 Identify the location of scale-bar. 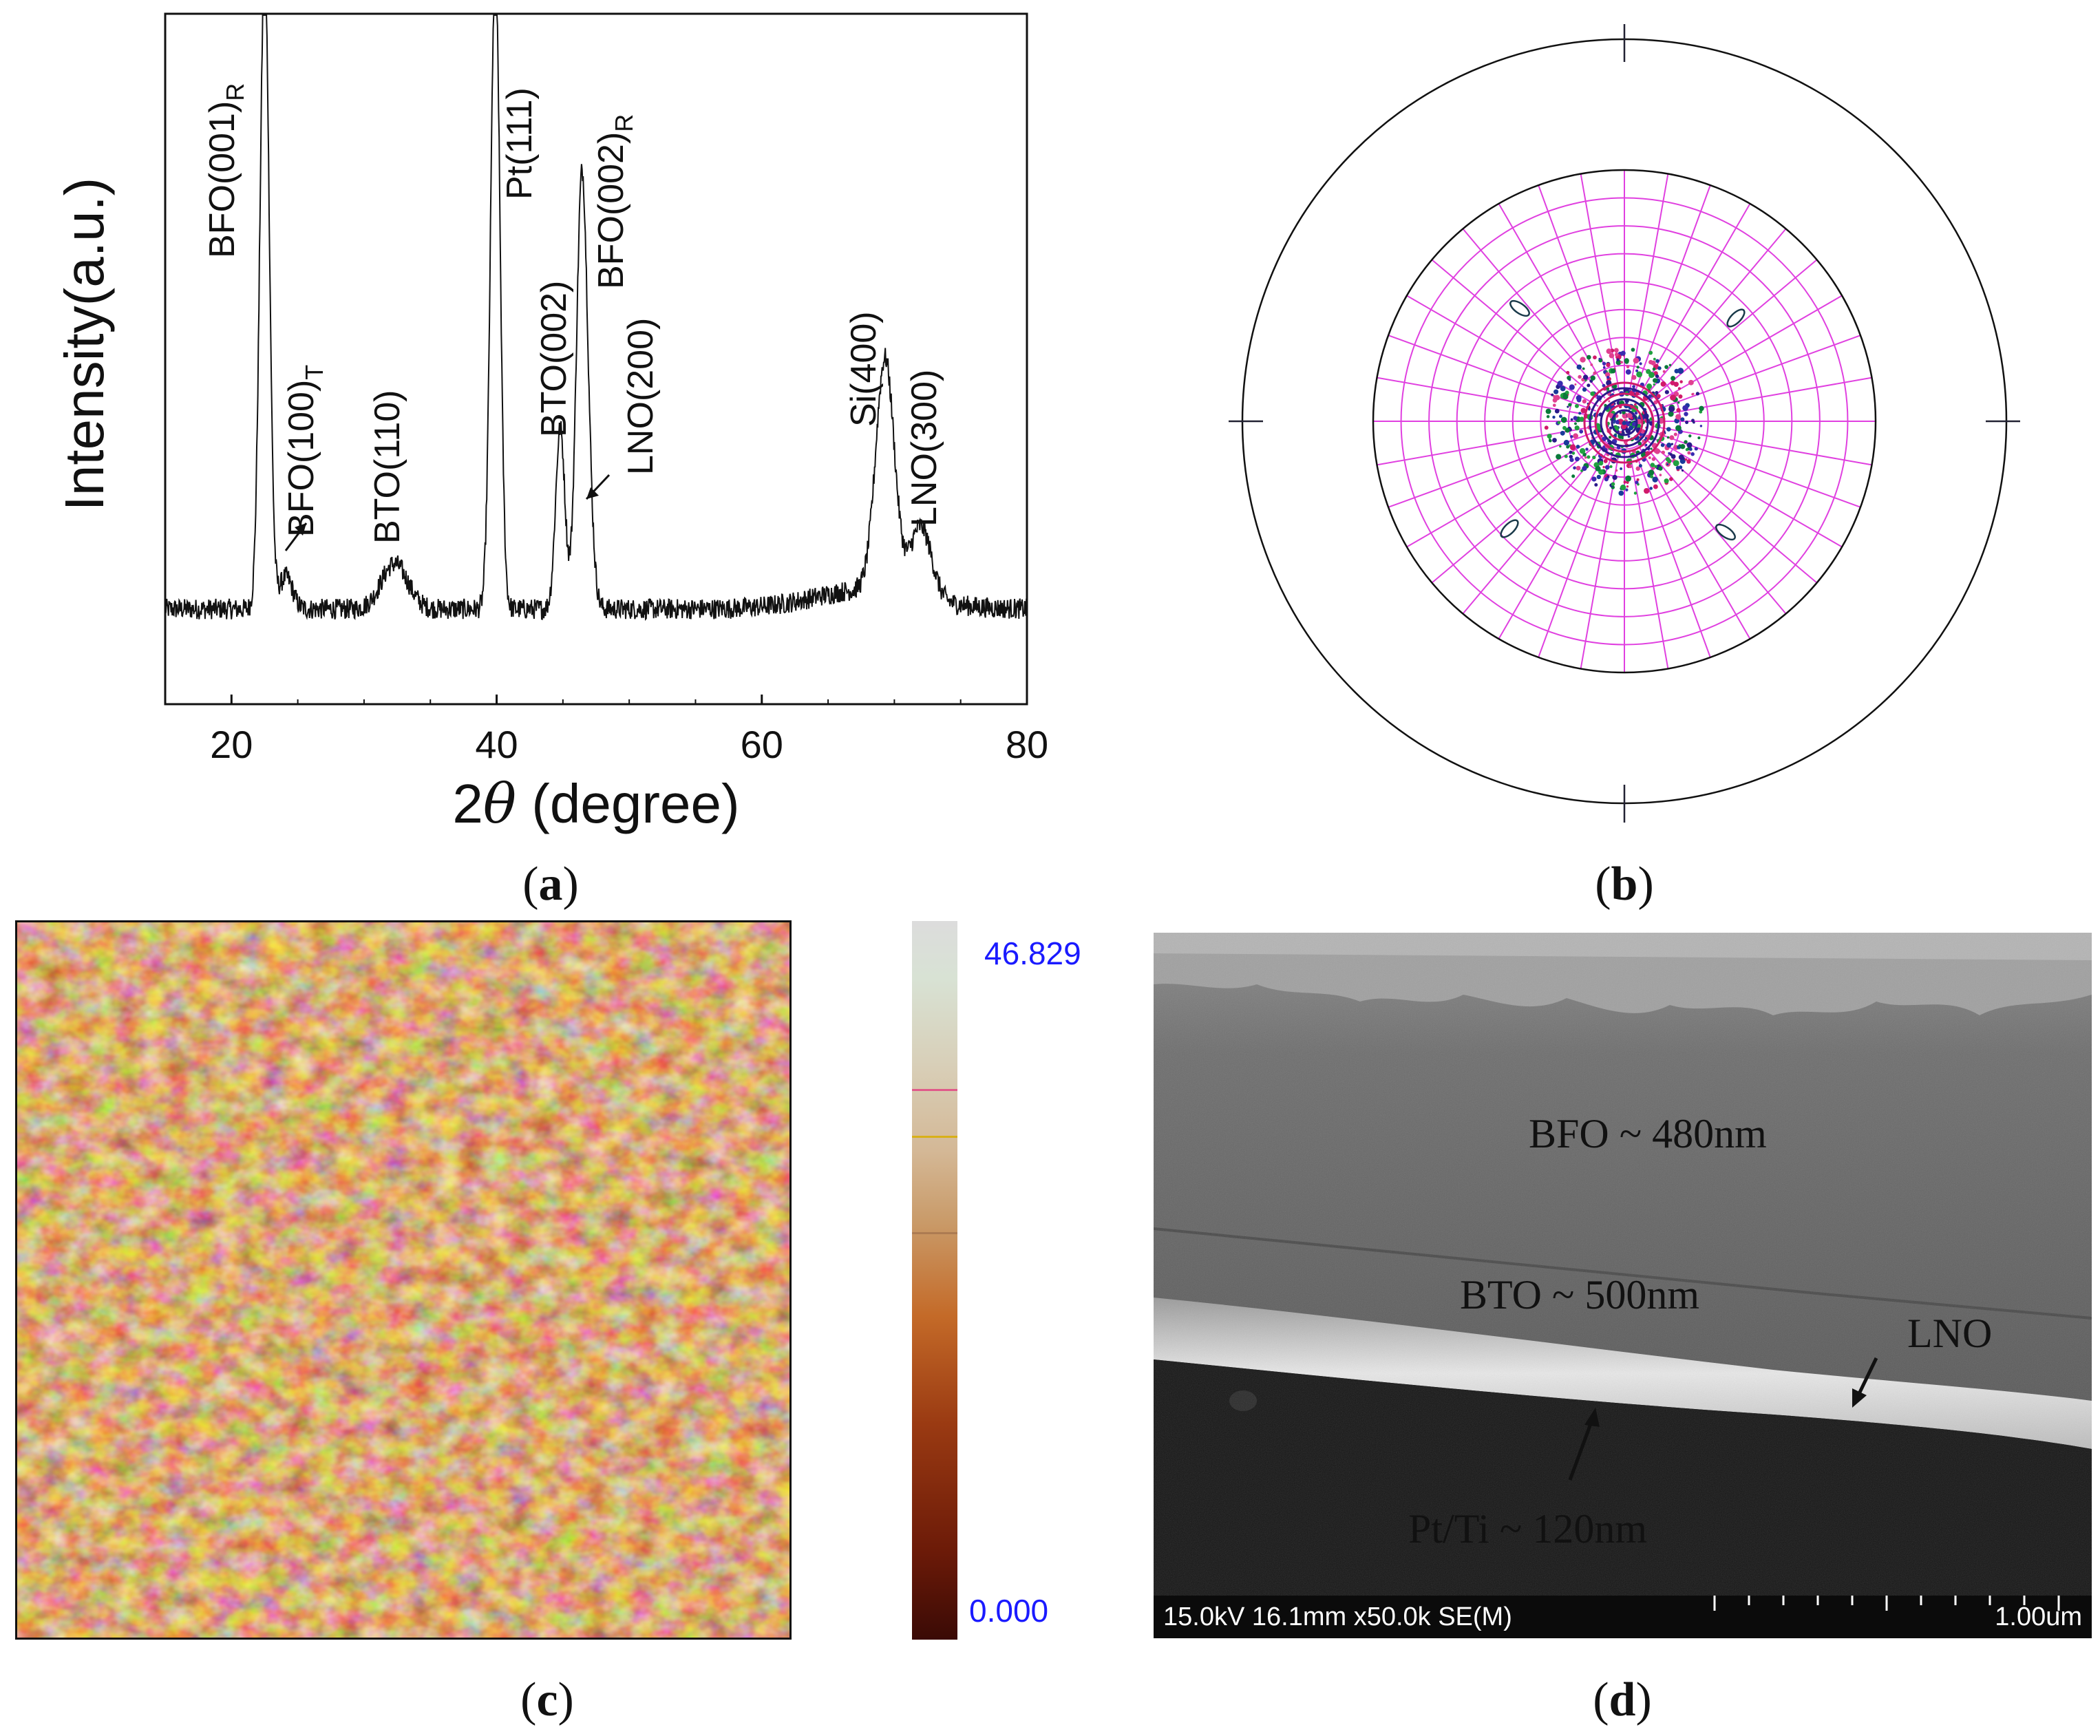
(1886, 1603).